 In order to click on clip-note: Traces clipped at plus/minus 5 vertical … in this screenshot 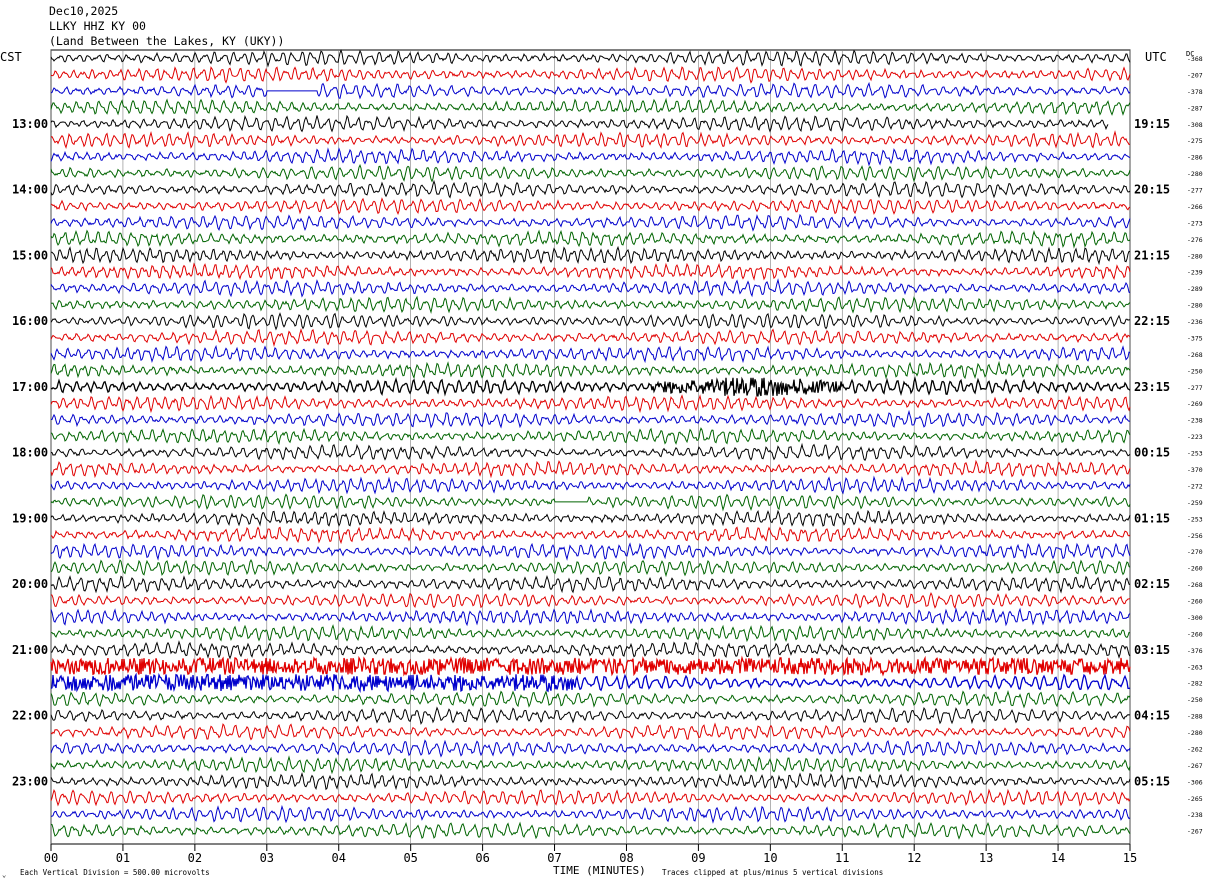, I will do `click(772, 872)`.